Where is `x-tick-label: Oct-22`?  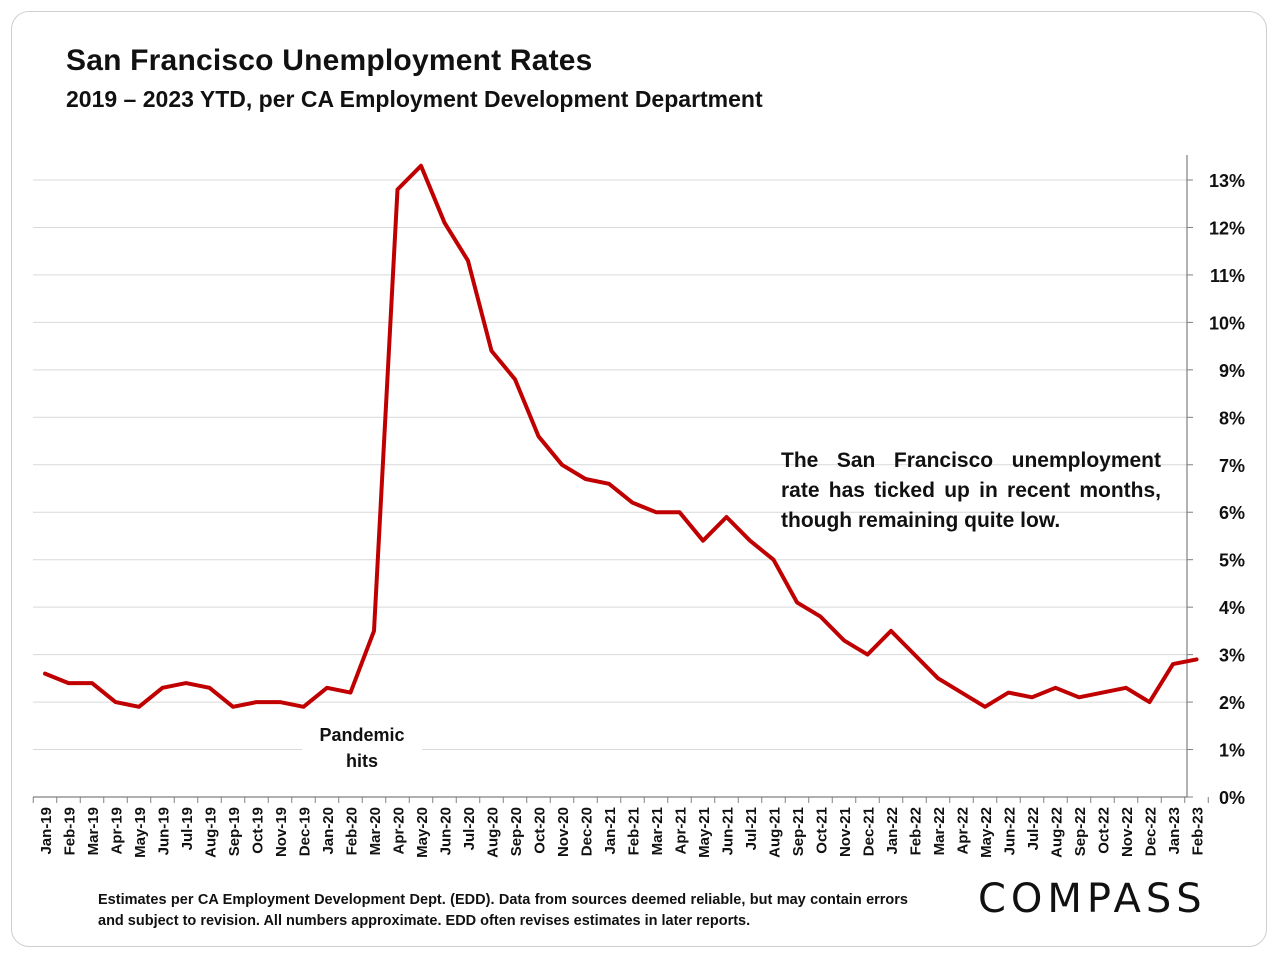
x-tick-label: Oct-22 is located at coordinates (1104, 830).